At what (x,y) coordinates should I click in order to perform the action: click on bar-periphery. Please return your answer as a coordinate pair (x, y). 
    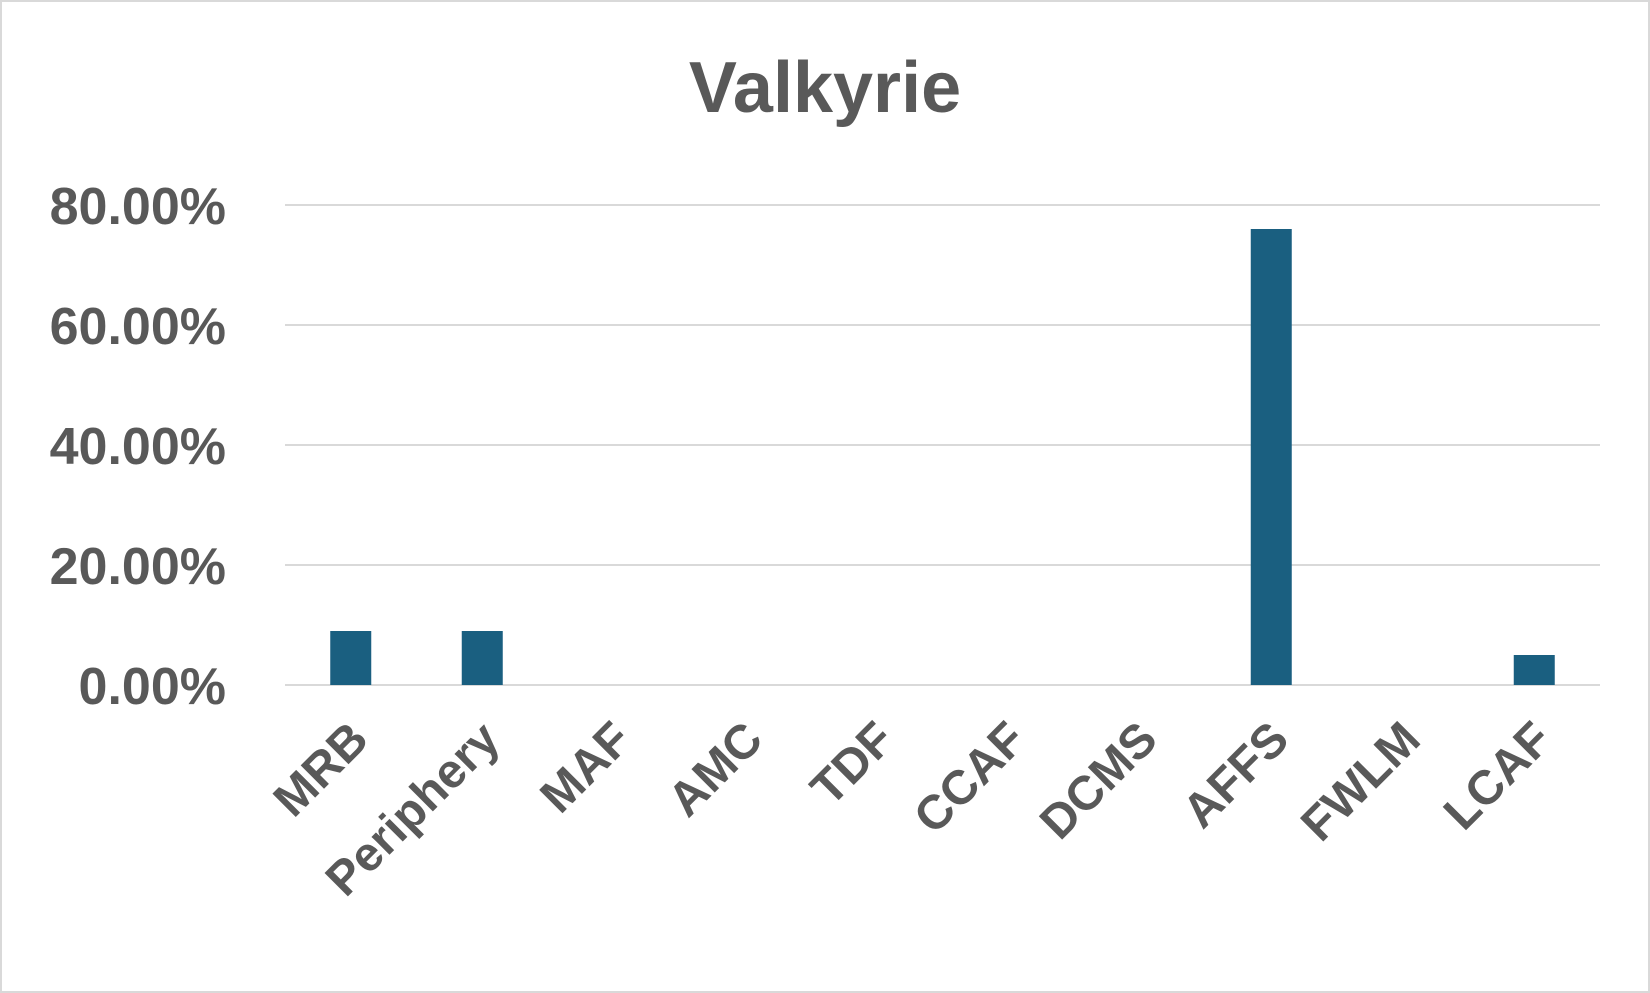
    Looking at the image, I should click on (482, 658).